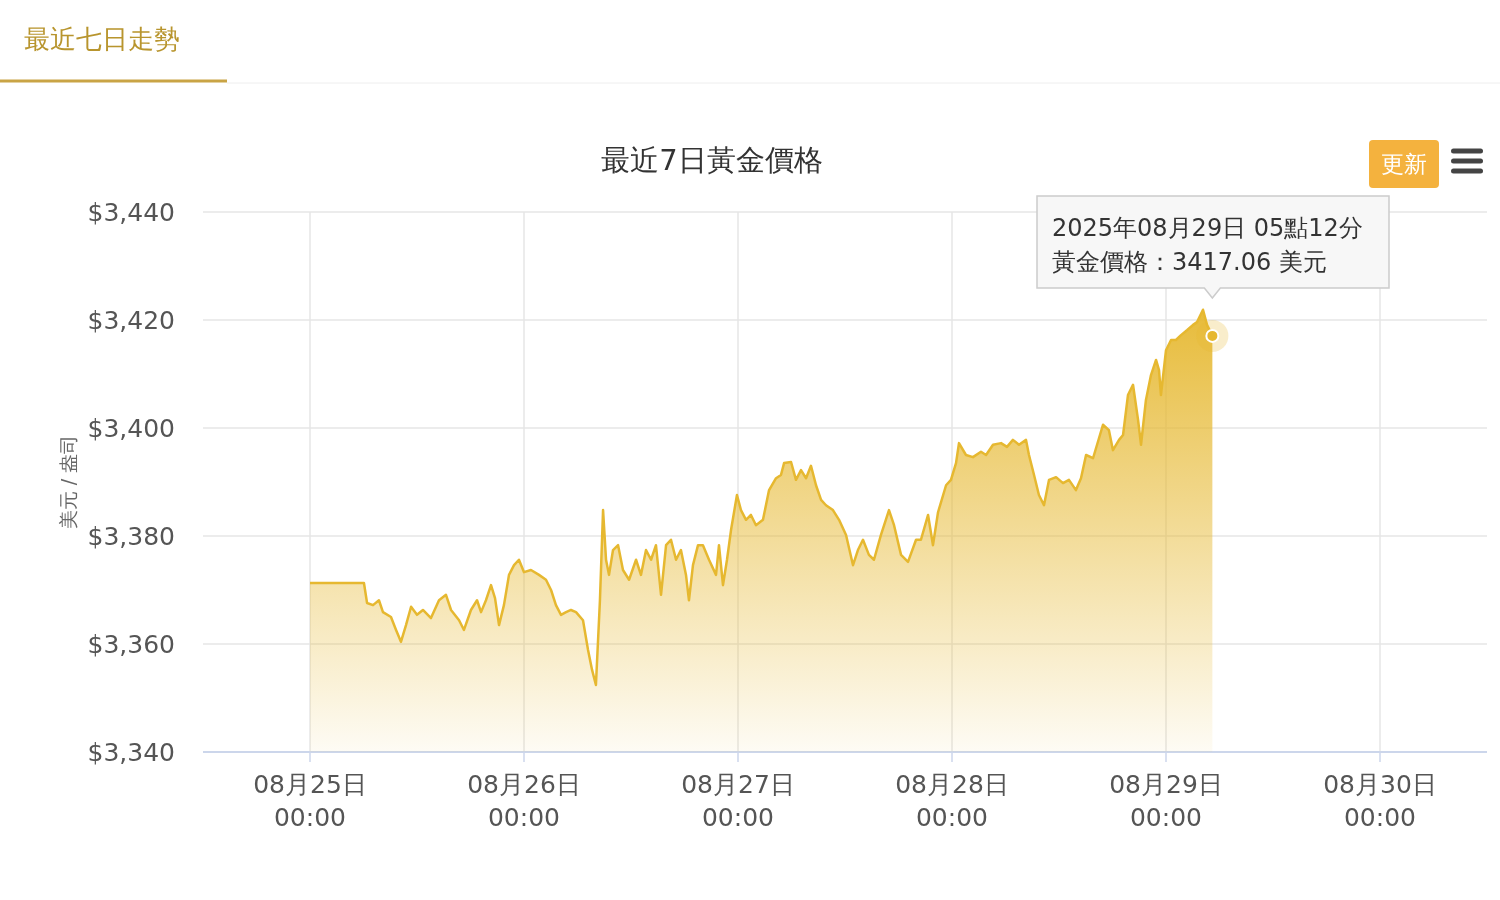 The image size is (1500, 900). Describe the element at coordinates (712, 160) in the screenshot. I see `chart-title: 最近7日黃金價格` at that location.